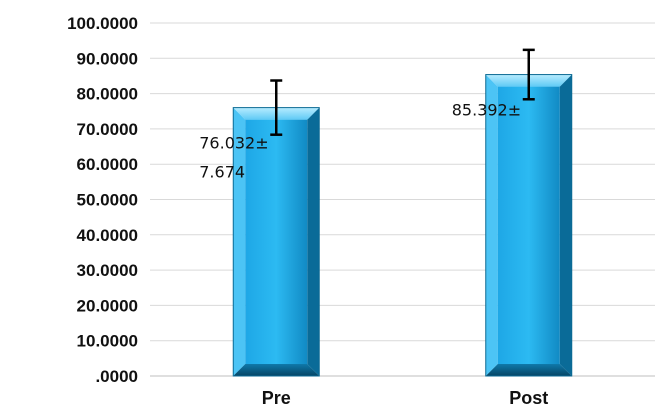  I want to click on y-tick-label: 10.0000, so click(107, 341).